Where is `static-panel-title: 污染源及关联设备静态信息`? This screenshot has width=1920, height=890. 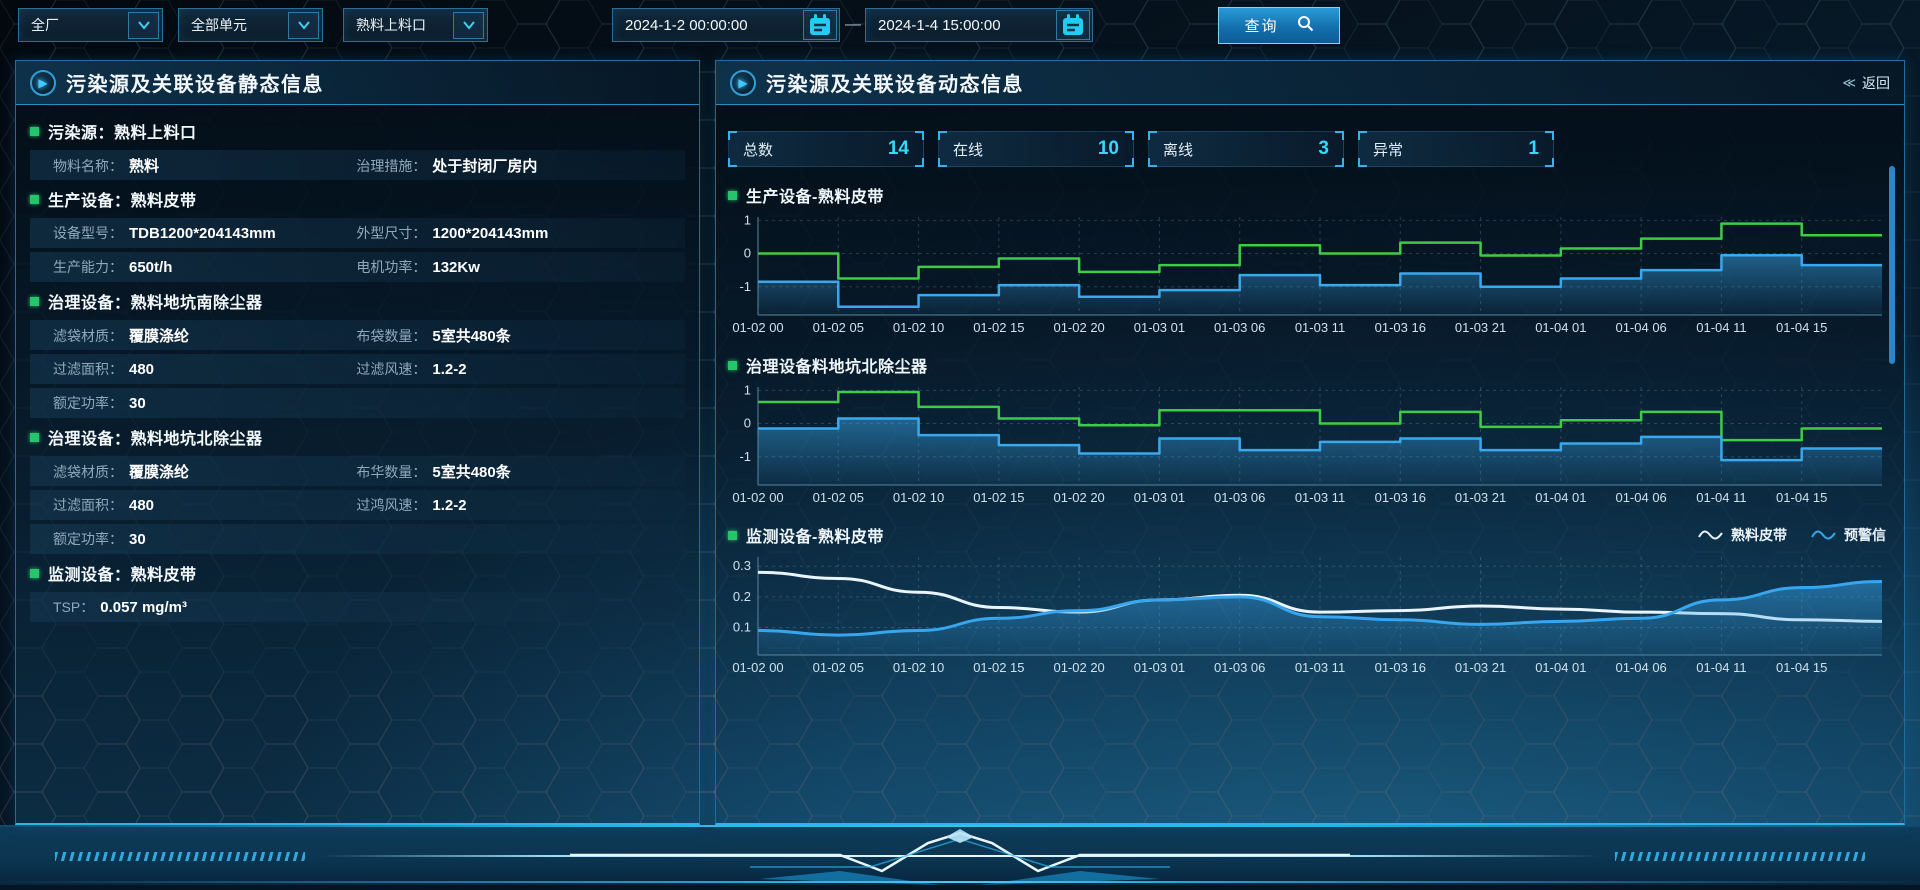 static-panel-title: 污染源及关联设备静态信息 is located at coordinates (195, 85).